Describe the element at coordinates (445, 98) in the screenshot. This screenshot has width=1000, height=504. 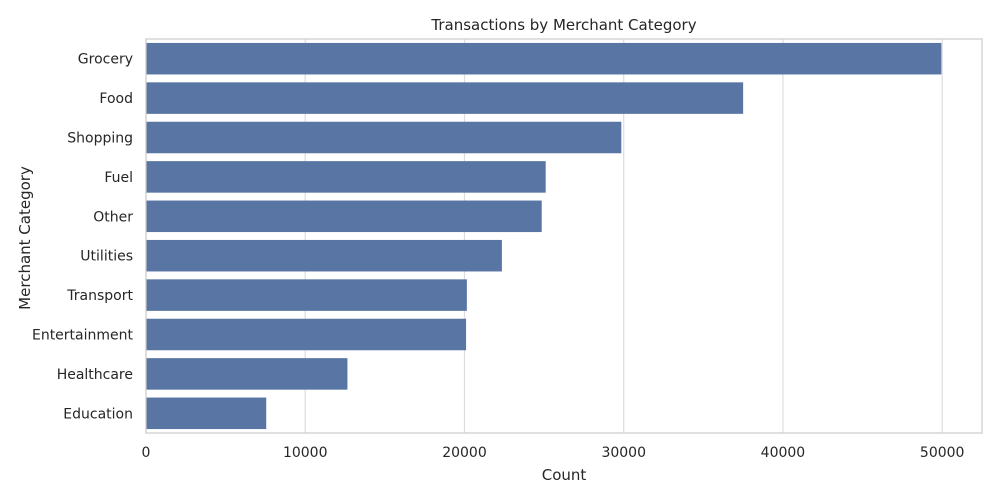
I see `bar-food` at that location.